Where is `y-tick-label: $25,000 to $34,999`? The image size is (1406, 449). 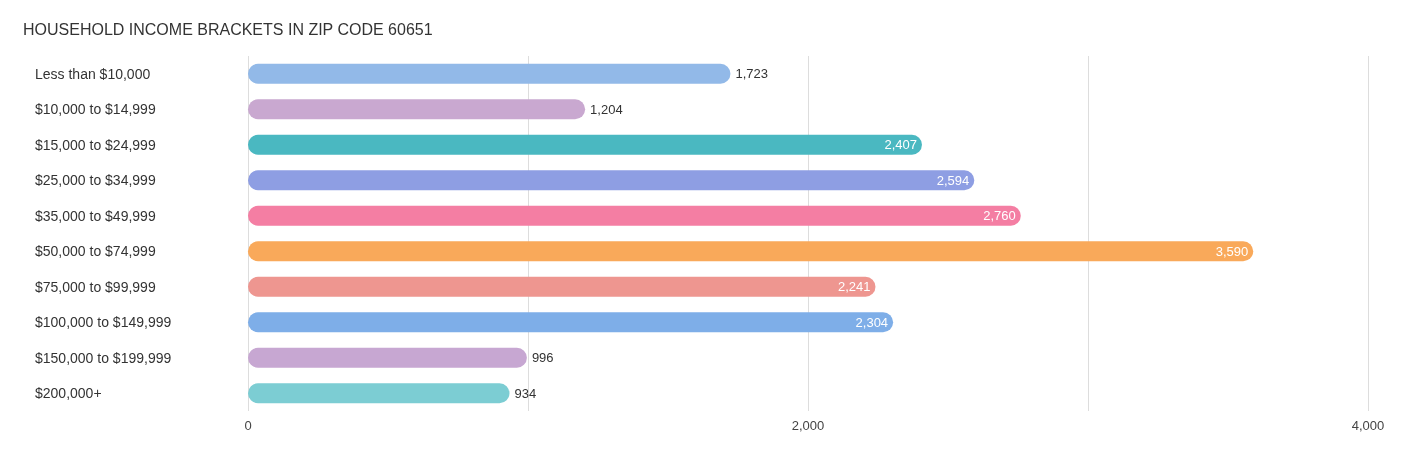 y-tick-label: $25,000 to $34,999 is located at coordinates (95, 180).